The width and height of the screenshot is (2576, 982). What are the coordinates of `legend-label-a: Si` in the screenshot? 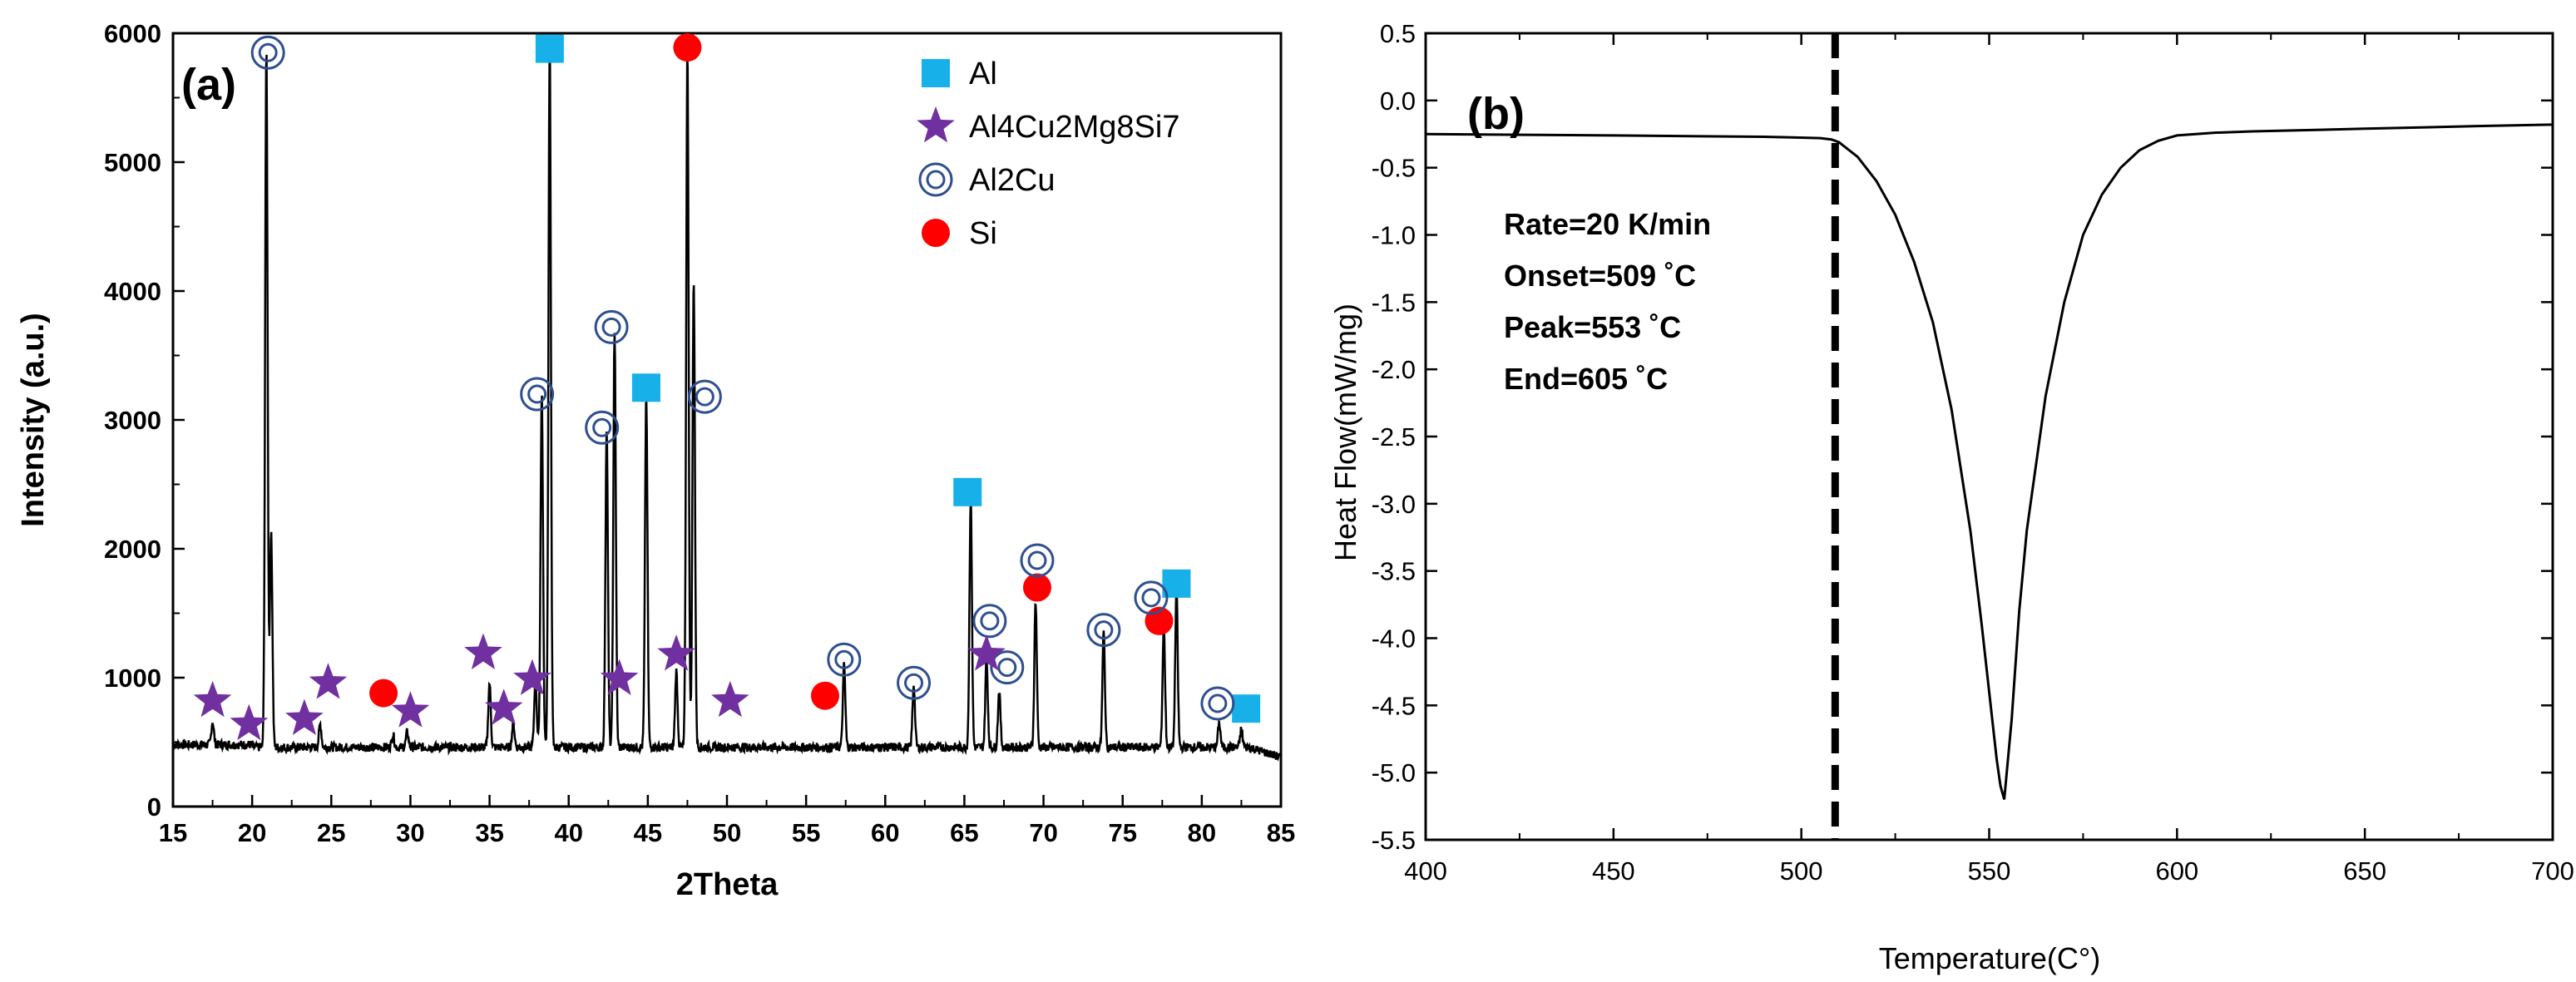 It's located at (983, 233).